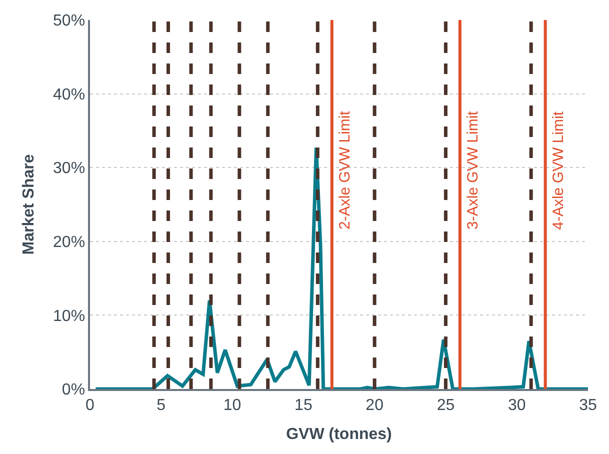 This screenshot has width=609, height=454. I want to click on y-tick-label: 10%, so click(69, 316).